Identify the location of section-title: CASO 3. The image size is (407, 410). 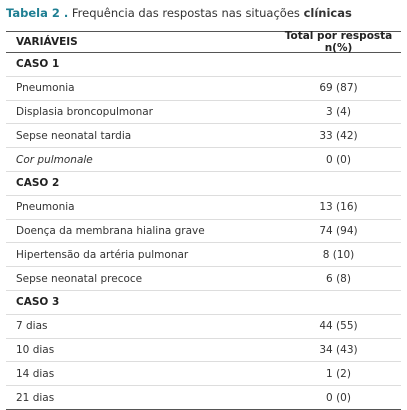
(38, 302).